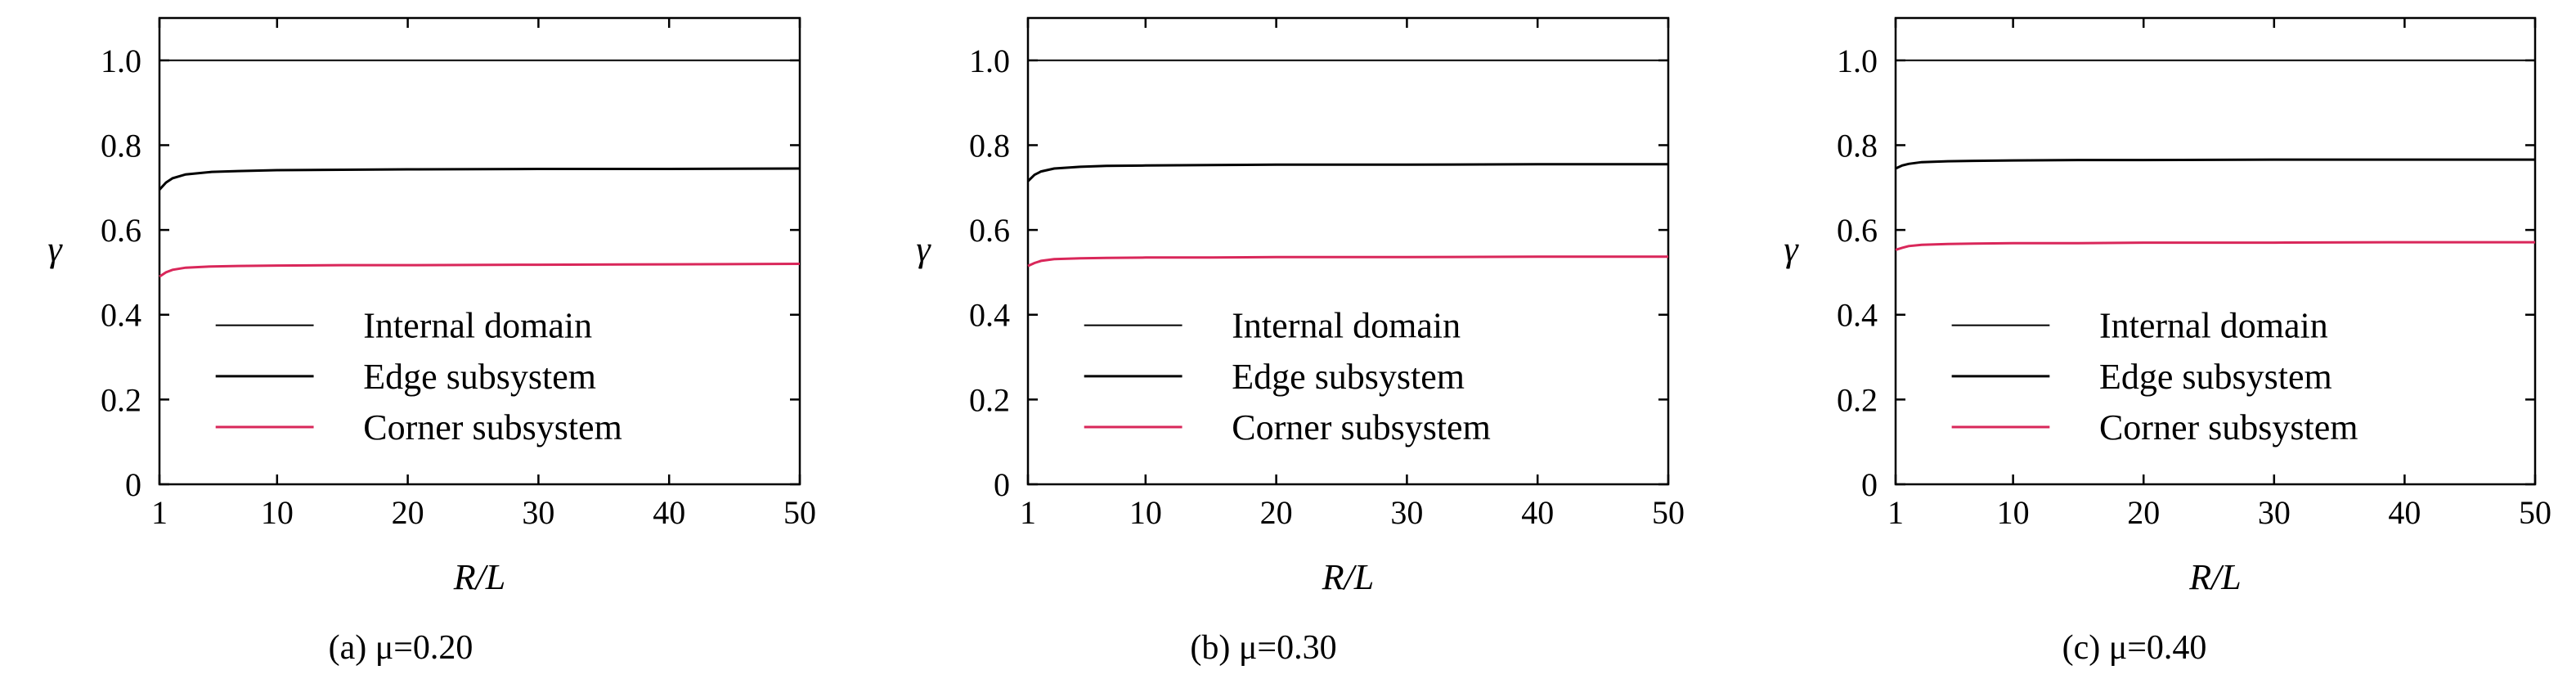 The height and width of the screenshot is (679, 2576). Describe the element at coordinates (401, 648) in the screenshot. I see `panel-caption: (a) μ=0.20` at that location.